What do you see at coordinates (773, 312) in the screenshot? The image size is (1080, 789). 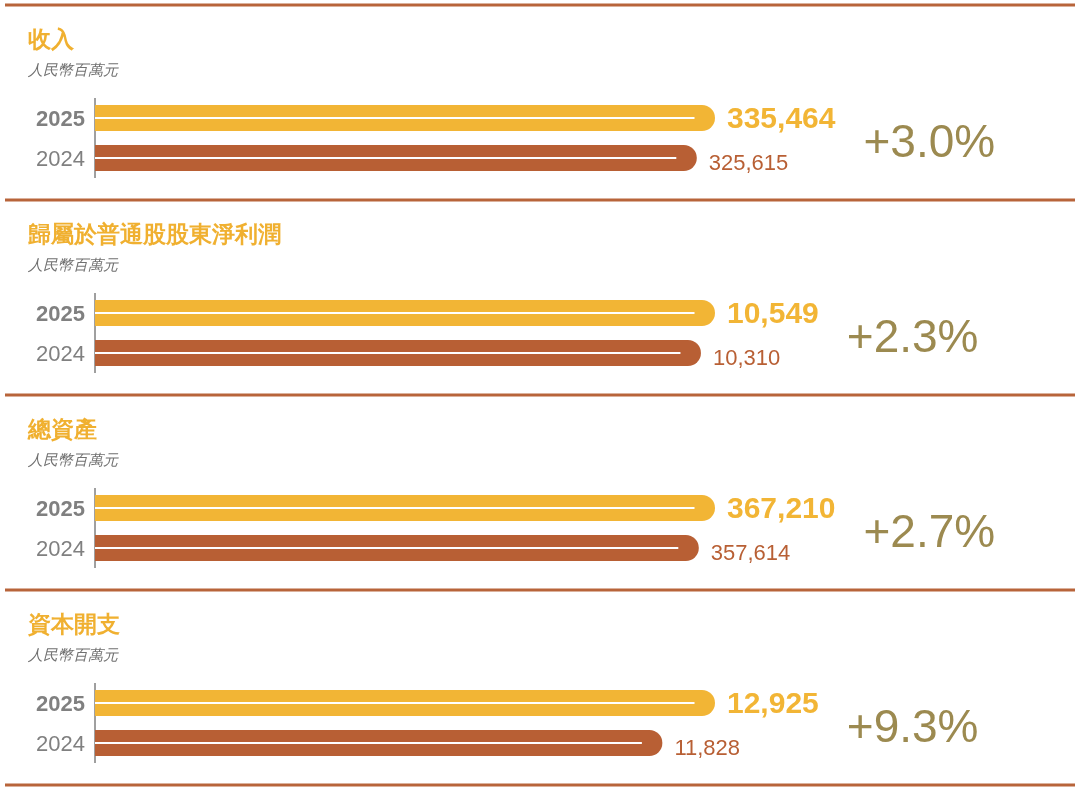 I see `data-label: 10,549` at bounding box center [773, 312].